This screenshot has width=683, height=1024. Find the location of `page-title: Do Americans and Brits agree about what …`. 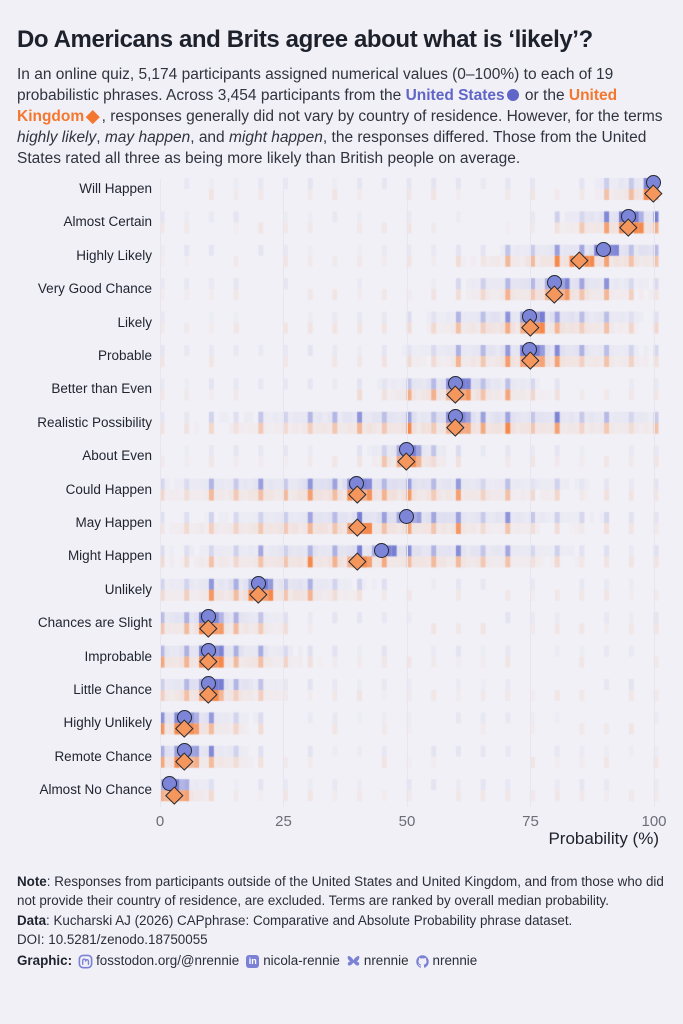

page-title: Do Americans and Brits agree about what … is located at coordinates (305, 39).